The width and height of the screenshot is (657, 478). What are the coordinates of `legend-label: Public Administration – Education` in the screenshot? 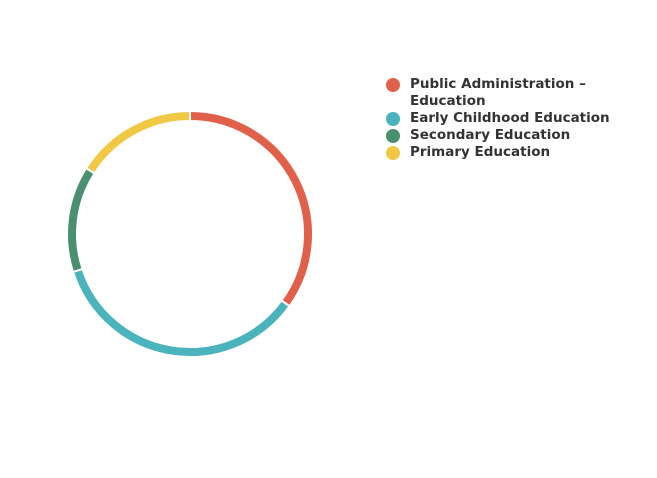 It's located at (498, 92).